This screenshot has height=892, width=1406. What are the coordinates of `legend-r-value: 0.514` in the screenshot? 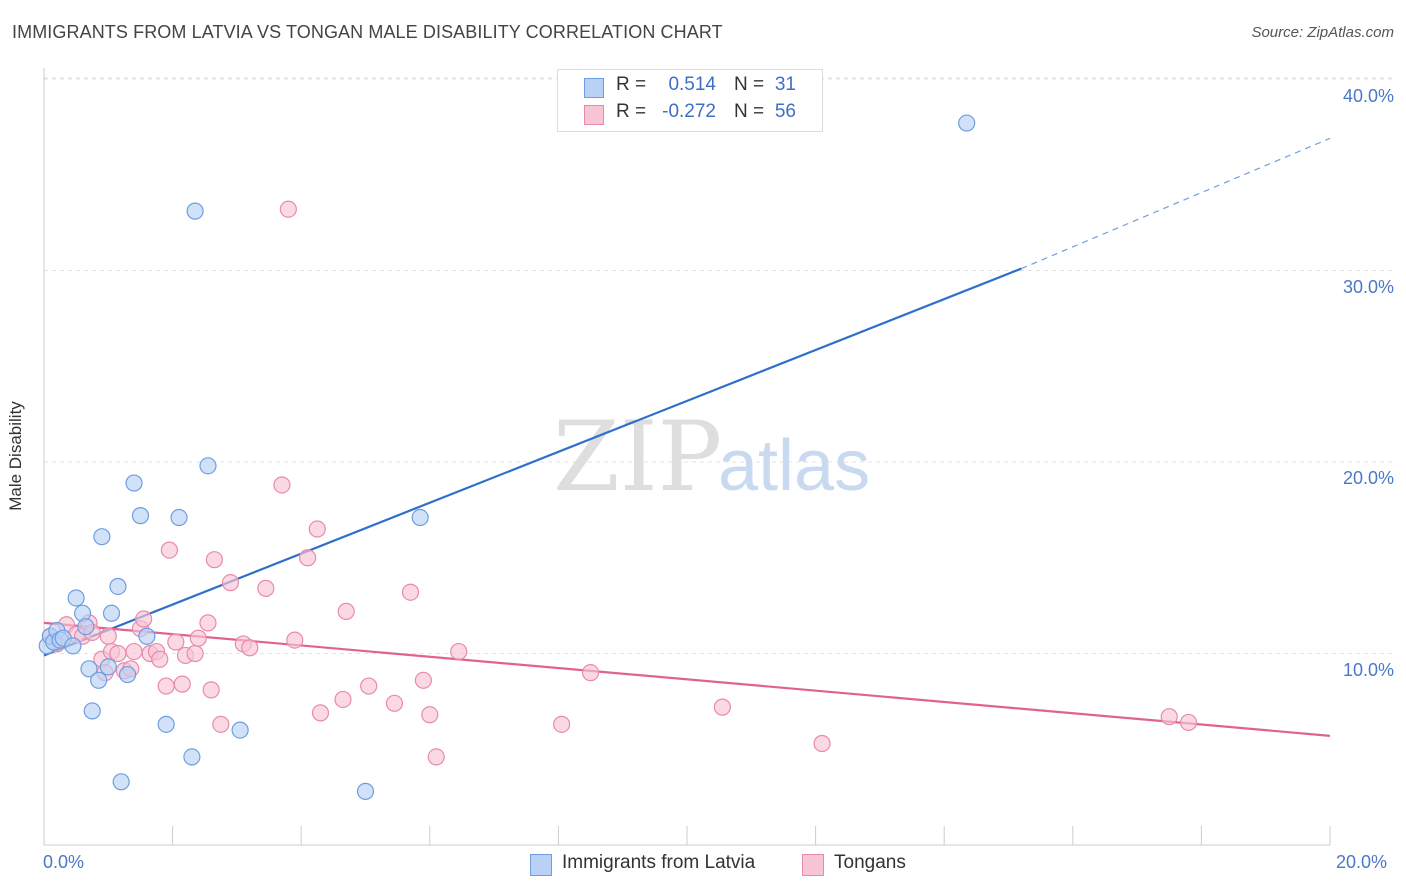 It's located at (692, 84).